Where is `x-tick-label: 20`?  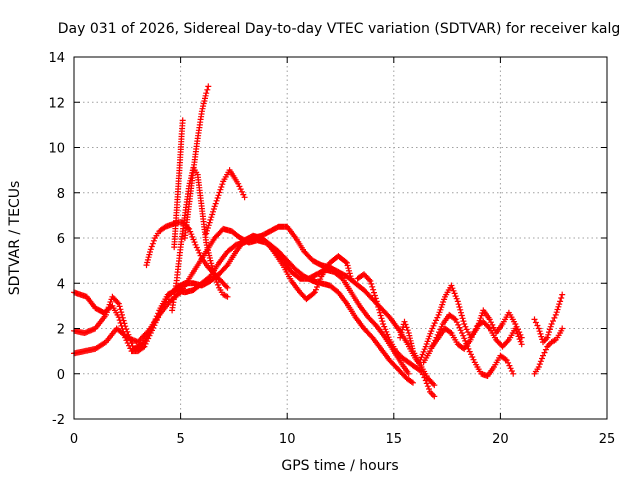
x-tick-label: 20 is located at coordinates (500, 439).